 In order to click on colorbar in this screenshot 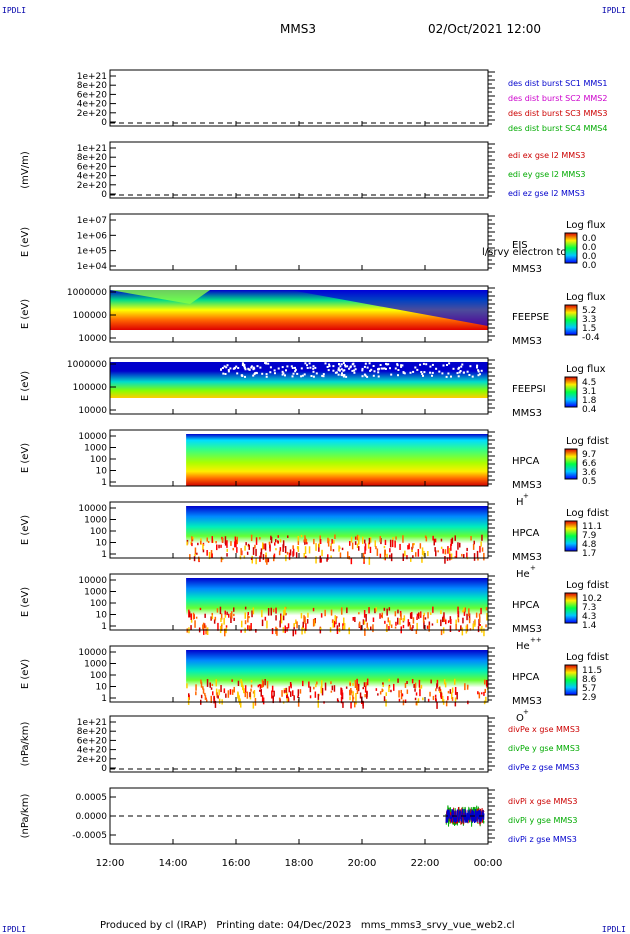, I will do `click(571, 680)`.